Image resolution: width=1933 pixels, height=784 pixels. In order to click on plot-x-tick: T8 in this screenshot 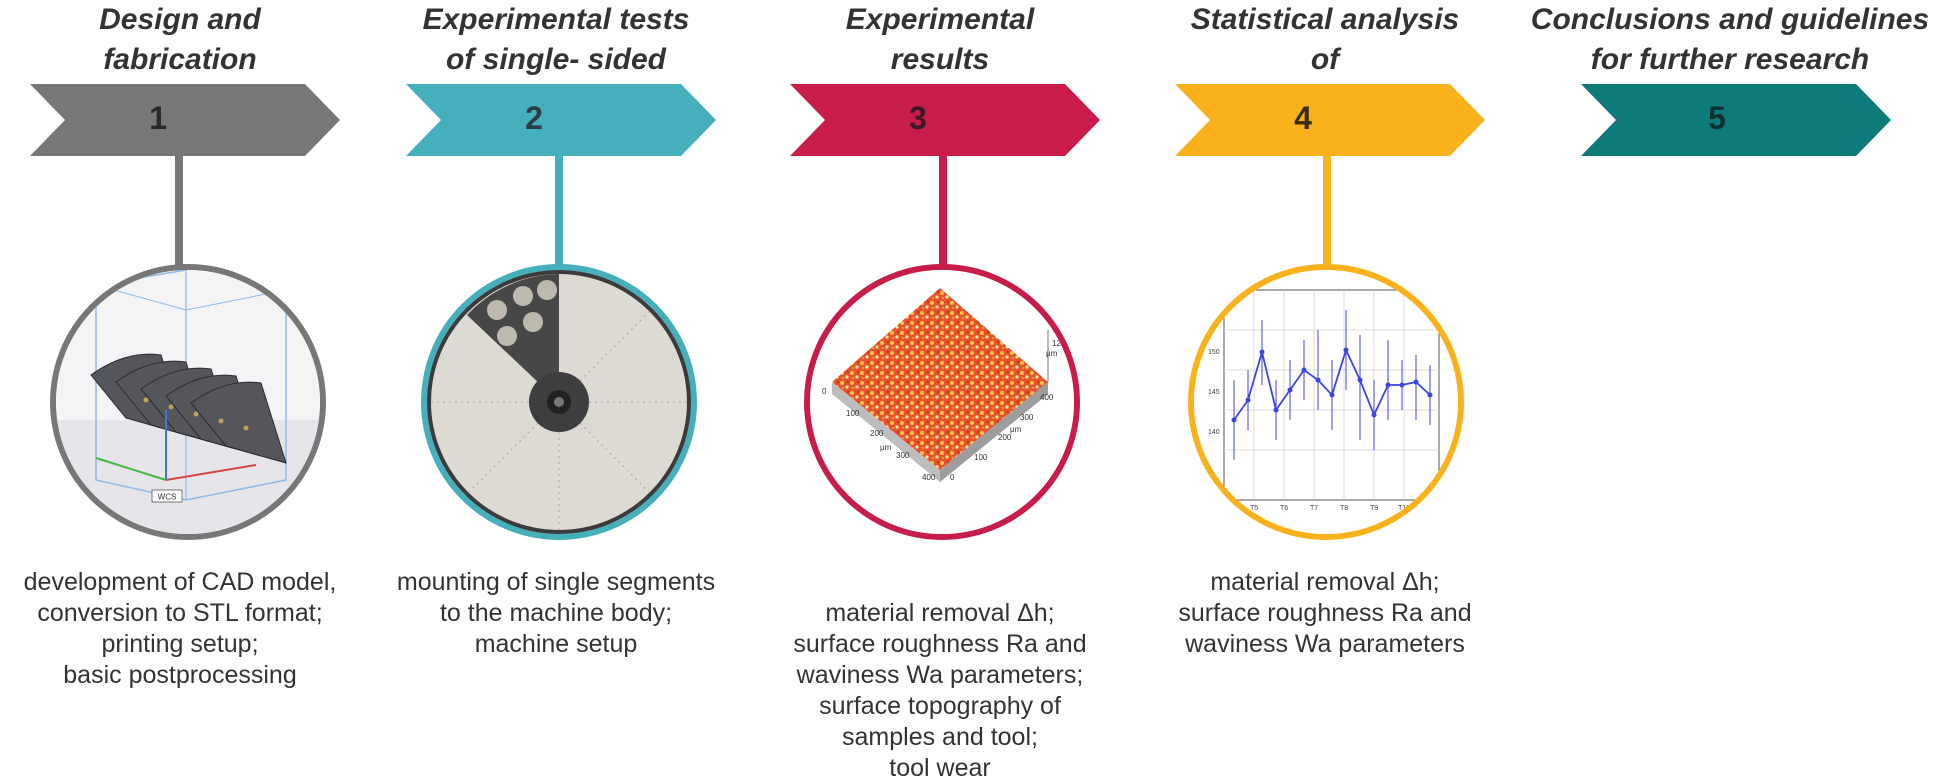, I will do `click(1344, 508)`.